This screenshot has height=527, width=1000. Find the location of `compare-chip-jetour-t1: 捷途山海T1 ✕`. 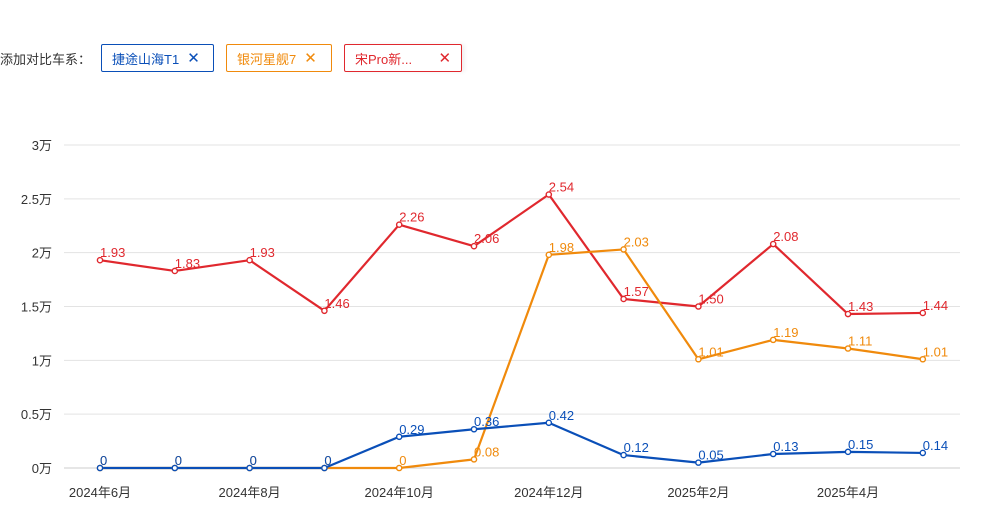

compare-chip-jetour-t1: 捷途山海T1 ✕ is located at coordinates (158, 58).